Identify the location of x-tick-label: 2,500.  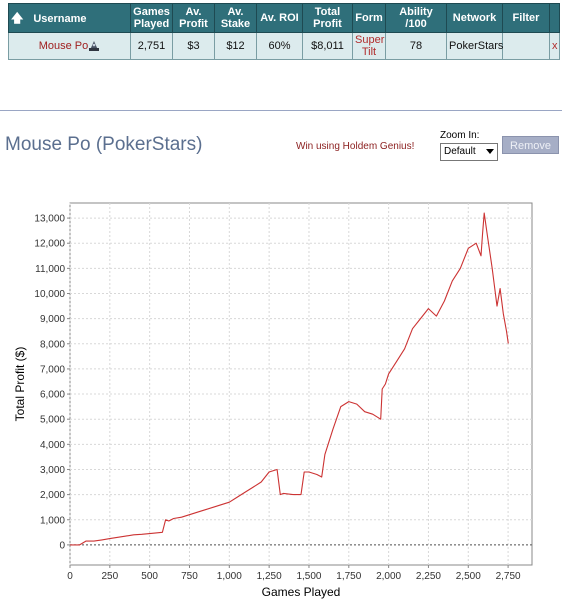
(468, 576).